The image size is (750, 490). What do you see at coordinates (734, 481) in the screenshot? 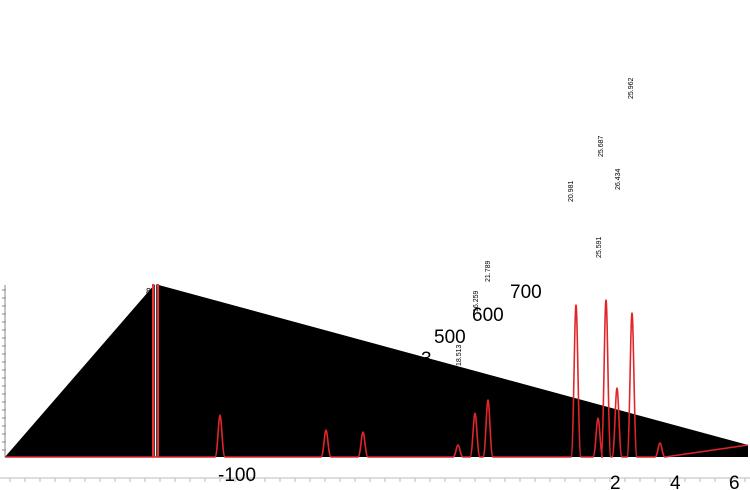
I see `axis-label: 6` at bounding box center [734, 481].